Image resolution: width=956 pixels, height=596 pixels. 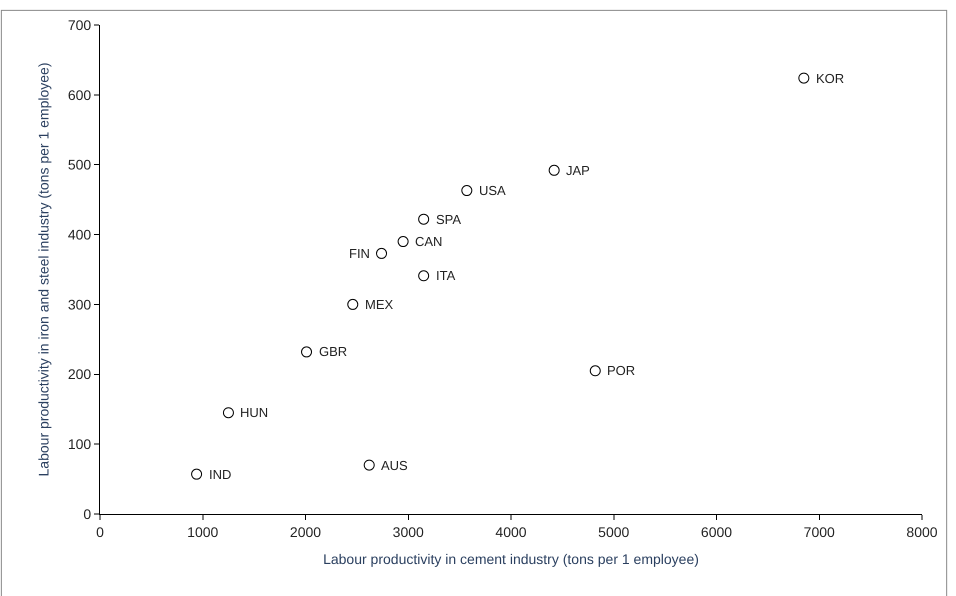 I want to click on annotation: HUN, so click(x=254, y=412).